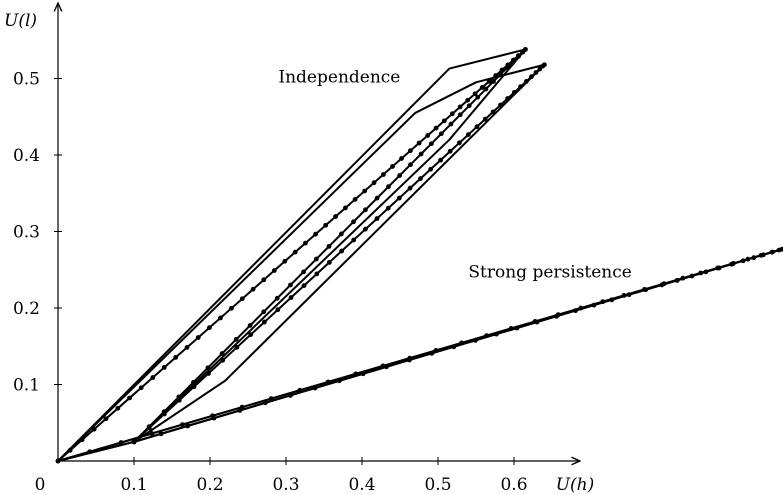  What do you see at coordinates (26, 233) in the screenshot?
I see `y-tick-label: 0.3` at bounding box center [26, 233].